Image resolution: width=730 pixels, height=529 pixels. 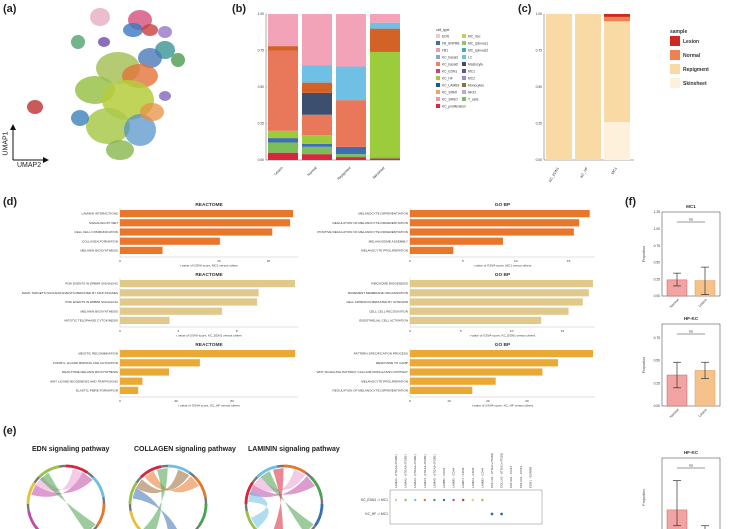 I want to click on chord-diagram, so click(x=284, y=496).